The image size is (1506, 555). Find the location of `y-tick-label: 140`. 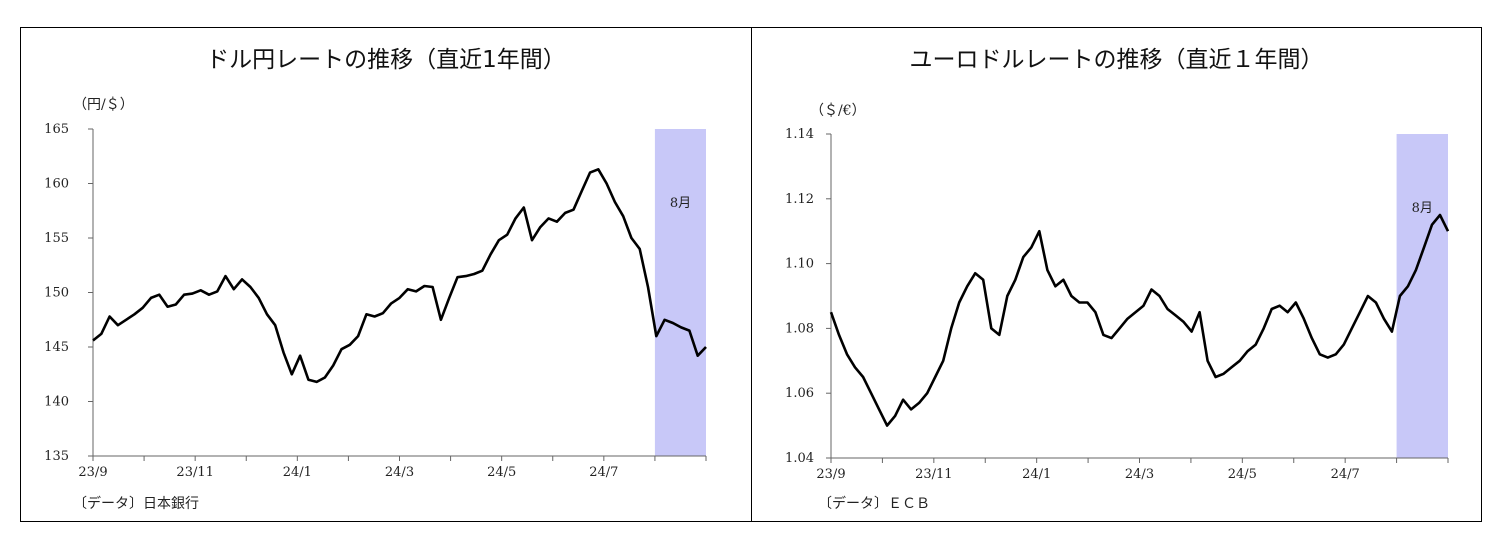

y-tick-label: 140 is located at coordinates (56, 402).